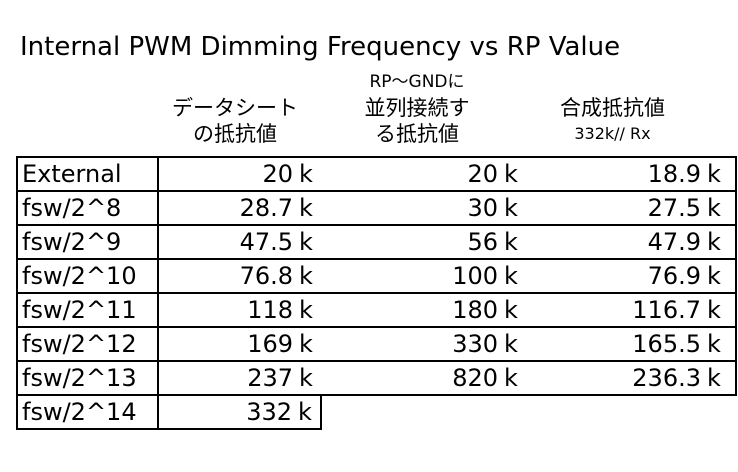 The image size is (738, 472). What do you see at coordinates (632, 242) in the screenshot?
I see `cell-combined: 47.9 k` at bounding box center [632, 242].